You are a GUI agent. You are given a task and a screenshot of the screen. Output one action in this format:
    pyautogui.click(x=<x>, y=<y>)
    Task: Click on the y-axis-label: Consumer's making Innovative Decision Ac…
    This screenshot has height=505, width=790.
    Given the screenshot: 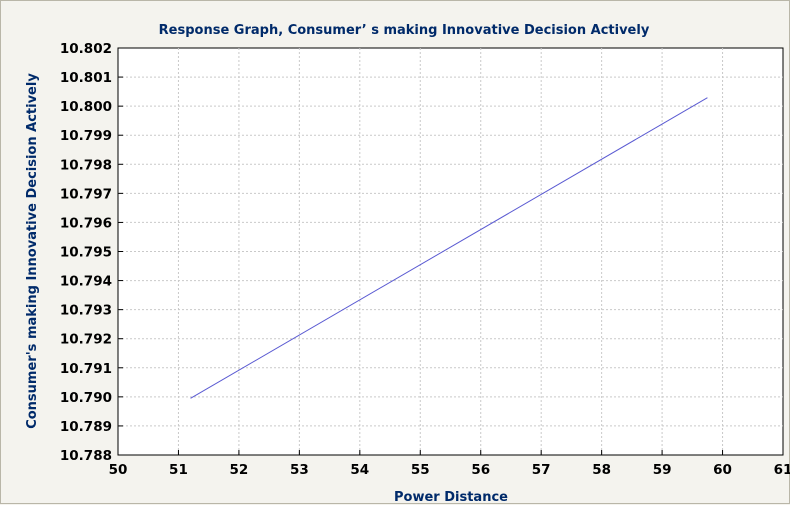 What is the action you would take?
    pyautogui.click(x=32, y=251)
    